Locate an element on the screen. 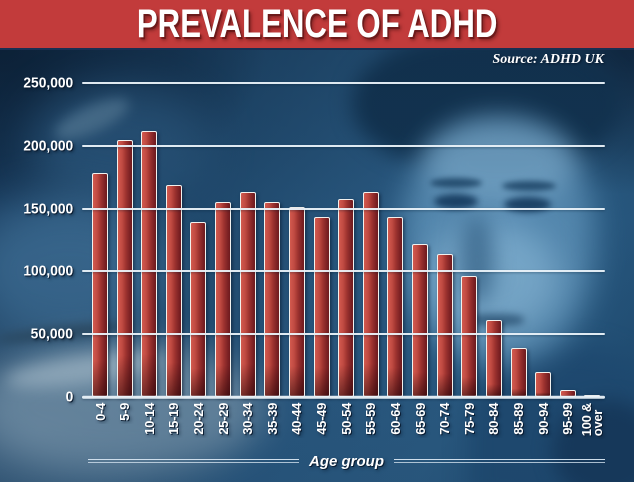 This screenshot has width=634, height=482. x-tick-slot: 5-9 is located at coordinates (125, 412).